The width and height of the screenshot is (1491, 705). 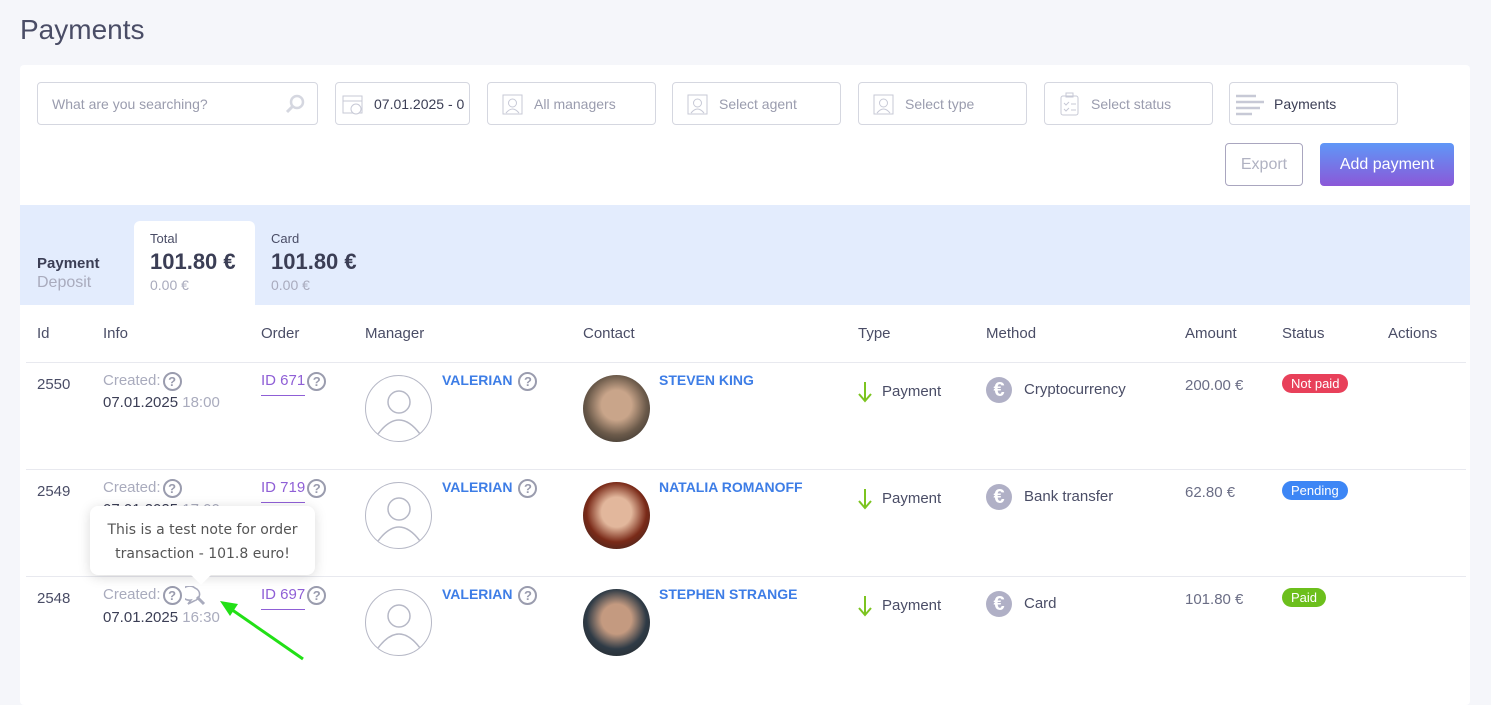 What do you see at coordinates (54, 491) in the screenshot?
I see `payment-id: 2549` at bounding box center [54, 491].